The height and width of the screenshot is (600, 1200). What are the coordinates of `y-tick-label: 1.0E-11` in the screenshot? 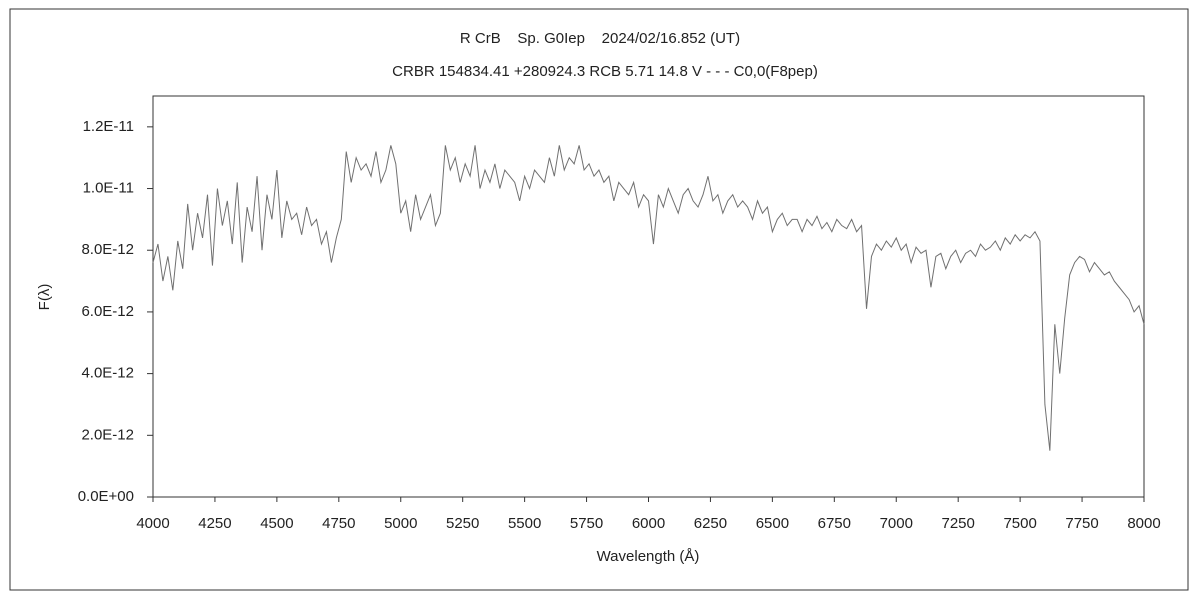 It's located at (108, 188).